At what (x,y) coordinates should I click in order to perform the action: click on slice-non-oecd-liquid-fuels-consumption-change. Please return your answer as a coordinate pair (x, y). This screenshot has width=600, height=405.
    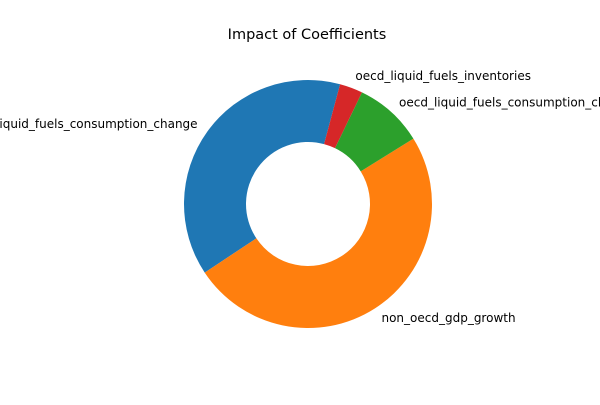
    Looking at the image, I should click on (262, 176).